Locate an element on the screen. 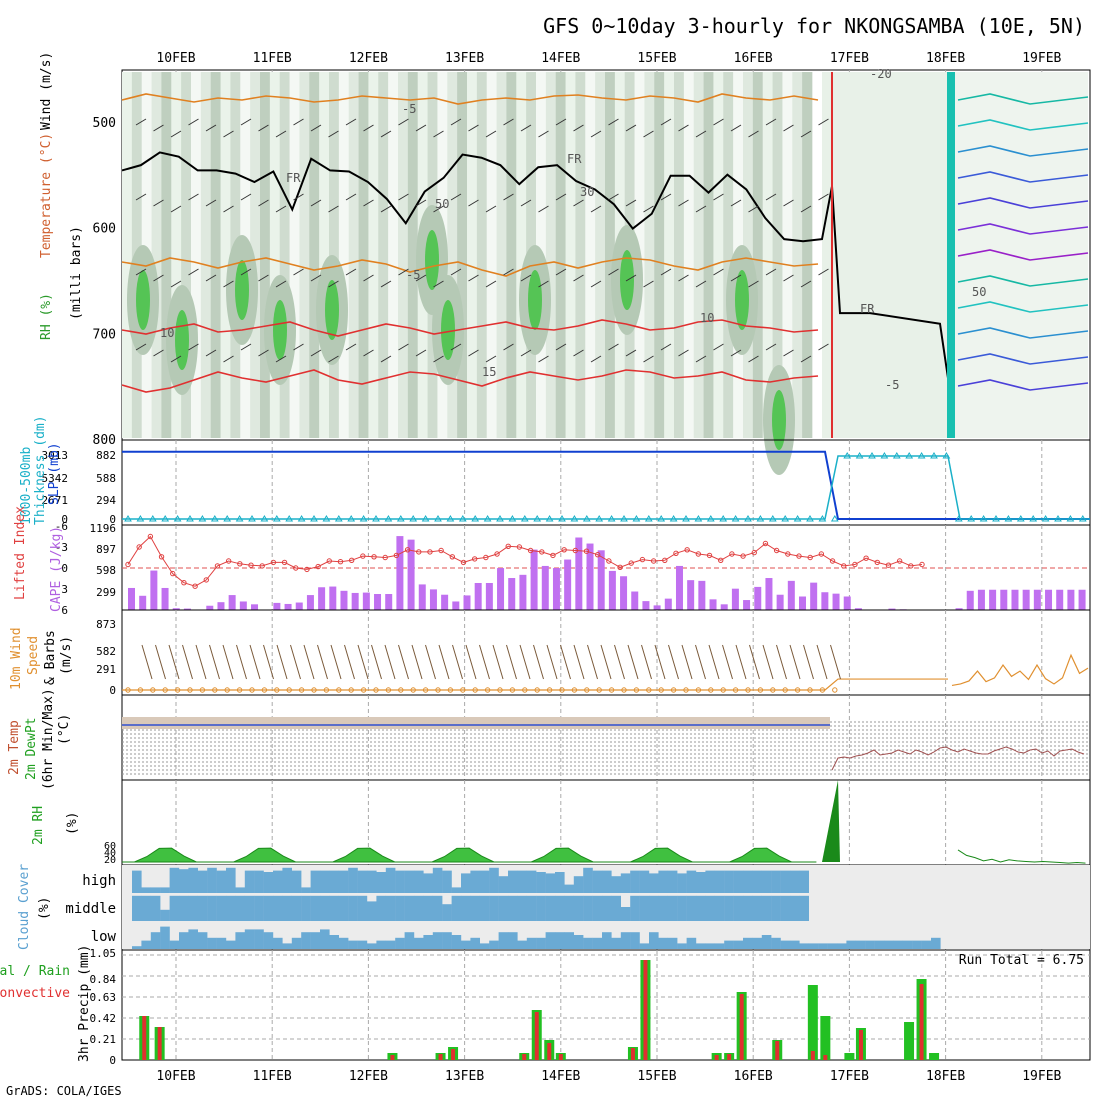  bottom-date-label: 17FEB is located at coordinates (849, 1076).